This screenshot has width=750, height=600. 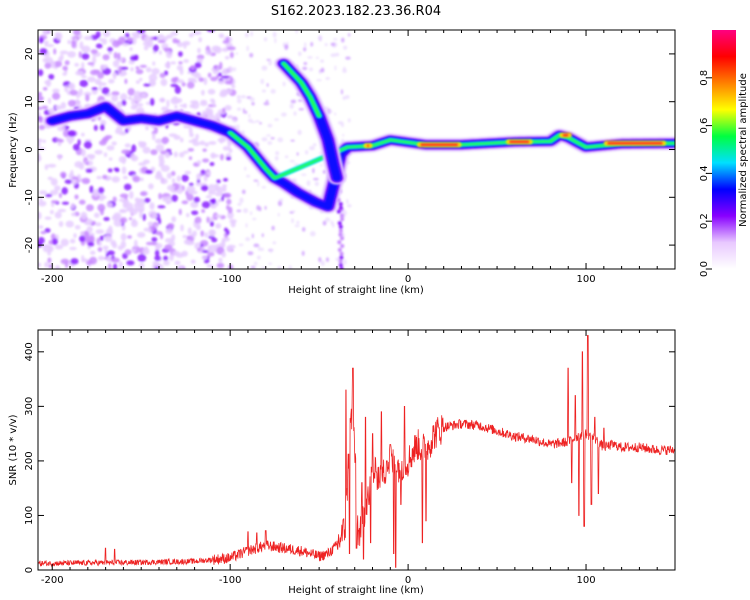 I want to click on colorbar-tick-label: 0.4, so click(x=704, y=173).